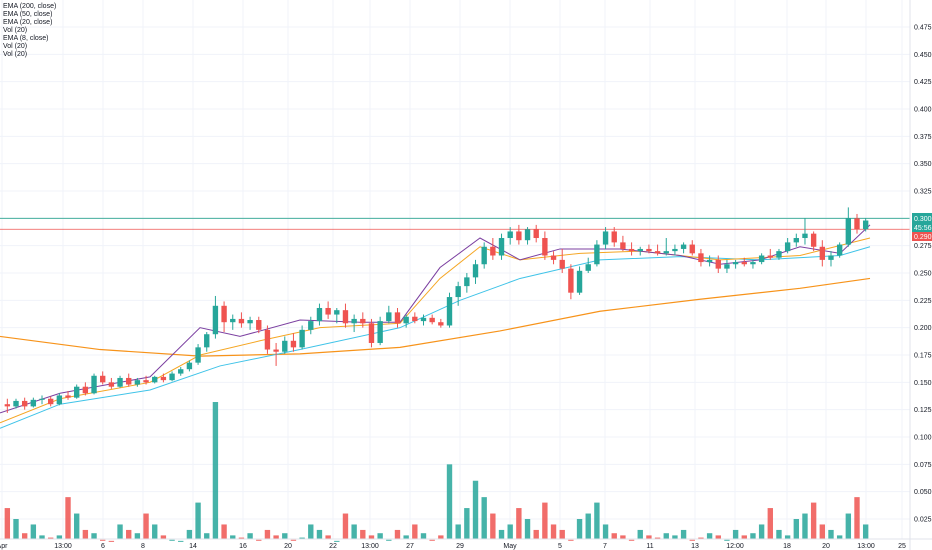  I want to click on legend-ema8: EMA (8, close), so click(26, 38).